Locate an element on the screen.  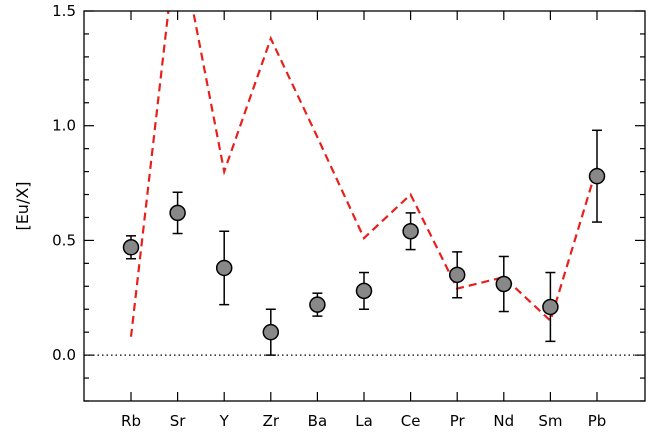
data-point-Zr is located at coordinates (271, 332).